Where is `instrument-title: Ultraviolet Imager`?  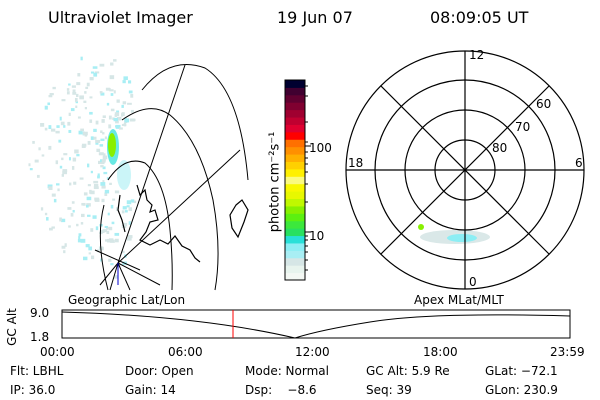
instrument-title: Ultraviolet Imager is located at coordinates (120, 17).